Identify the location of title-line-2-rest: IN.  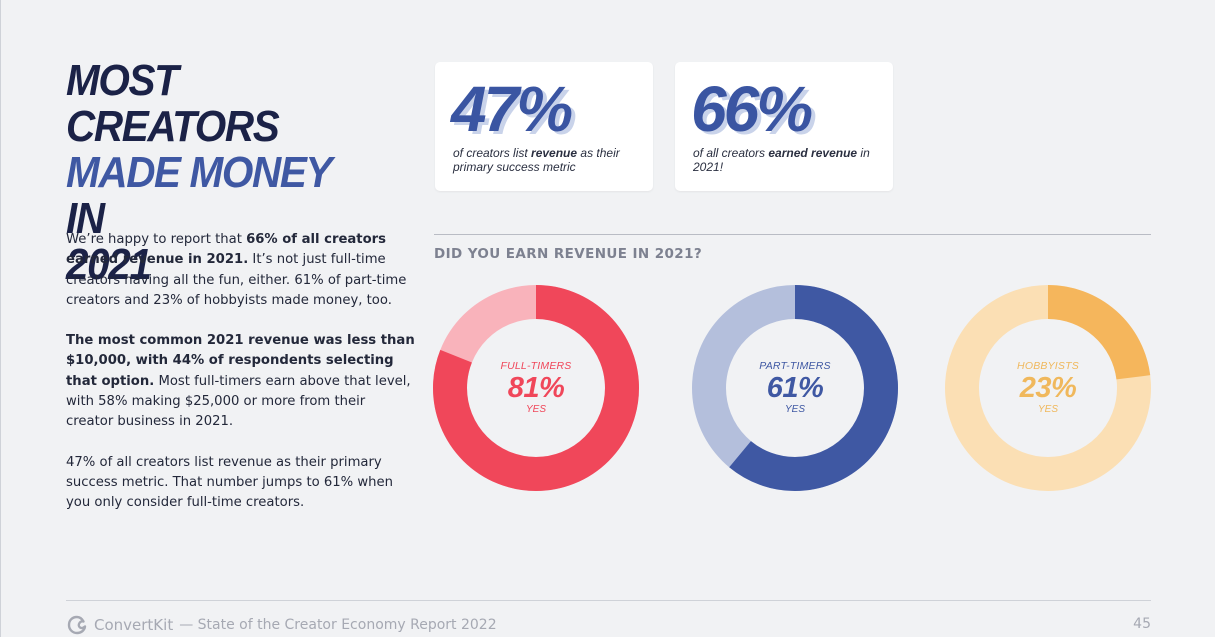
(85, 218).